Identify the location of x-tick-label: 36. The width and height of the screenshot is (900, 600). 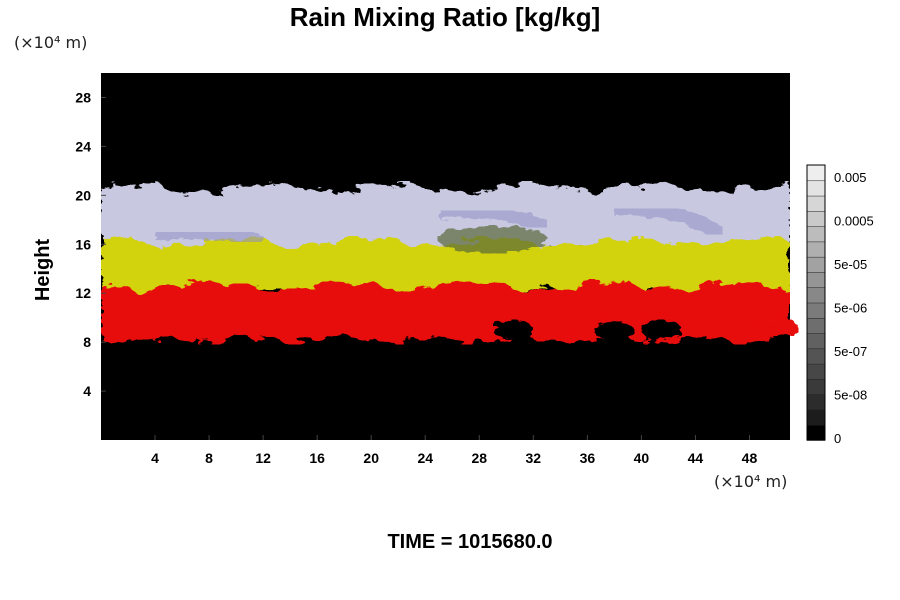
(588, 458).